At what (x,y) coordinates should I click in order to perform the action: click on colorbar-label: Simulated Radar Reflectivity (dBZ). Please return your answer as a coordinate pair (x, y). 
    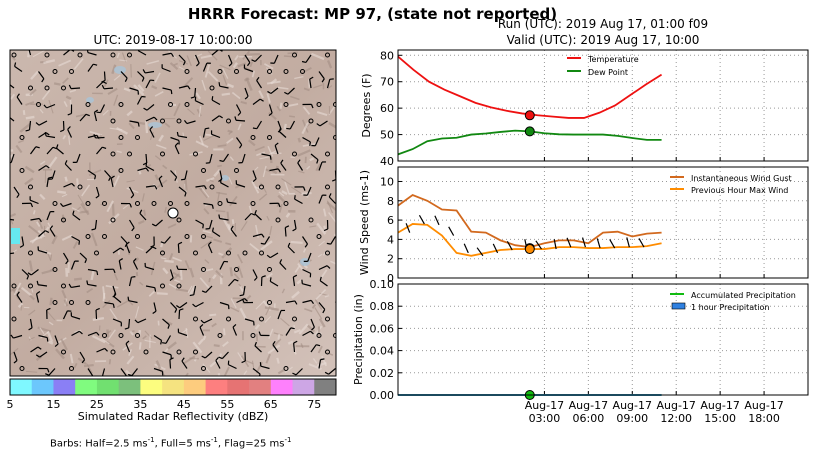
    Looking at the image, I should click on (173, 416).